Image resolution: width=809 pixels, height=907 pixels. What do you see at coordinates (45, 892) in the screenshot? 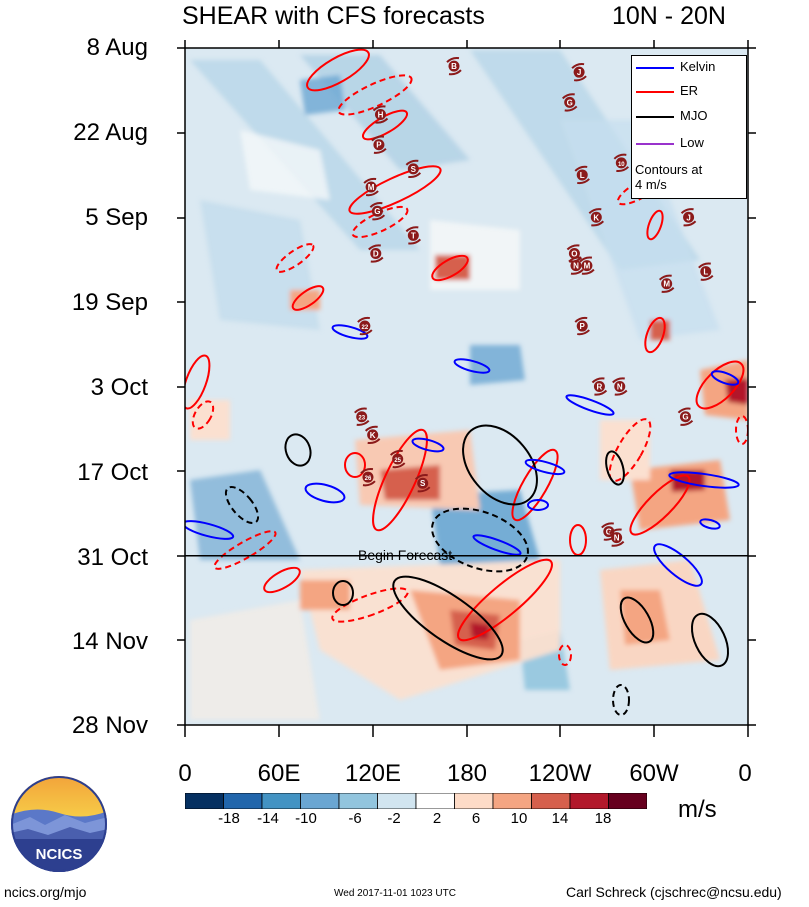
I see `footer-site: ncics.org/mjo` at bounding box center [45, 892].